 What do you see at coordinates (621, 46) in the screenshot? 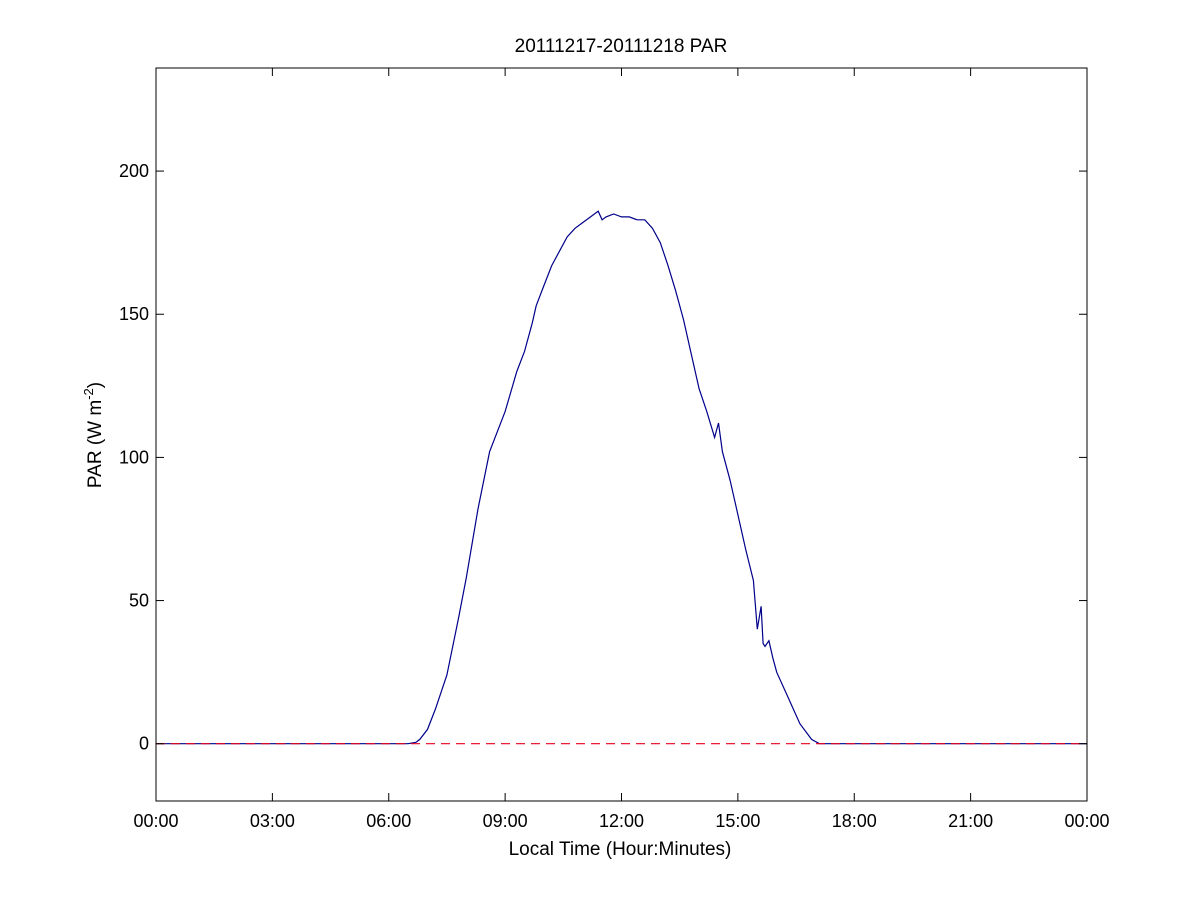
I see `chart-title: 20111217-20111218 PAR` at bounding box center [621, 46].